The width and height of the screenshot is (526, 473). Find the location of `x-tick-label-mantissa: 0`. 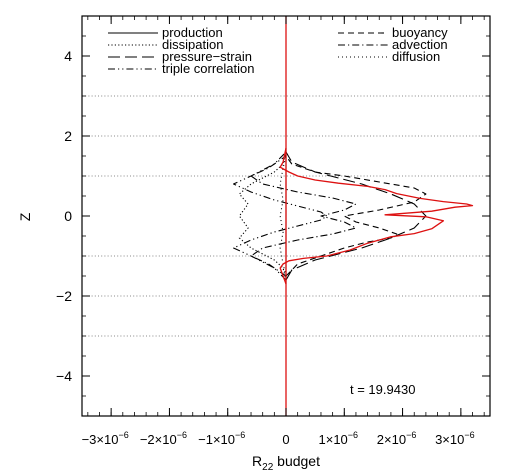

x-tick-label-mantissa: 0 is located at coordinates (285, 439).